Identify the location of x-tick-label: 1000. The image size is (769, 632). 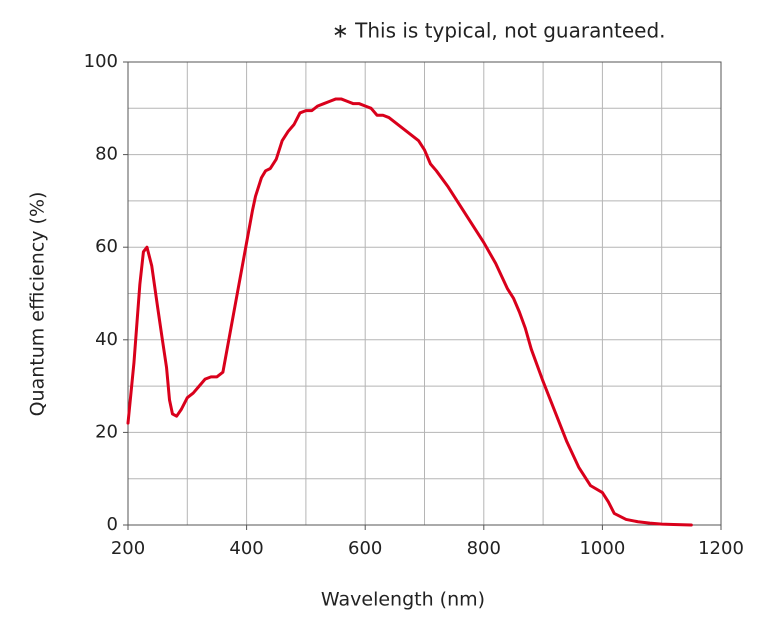
(602, 548).